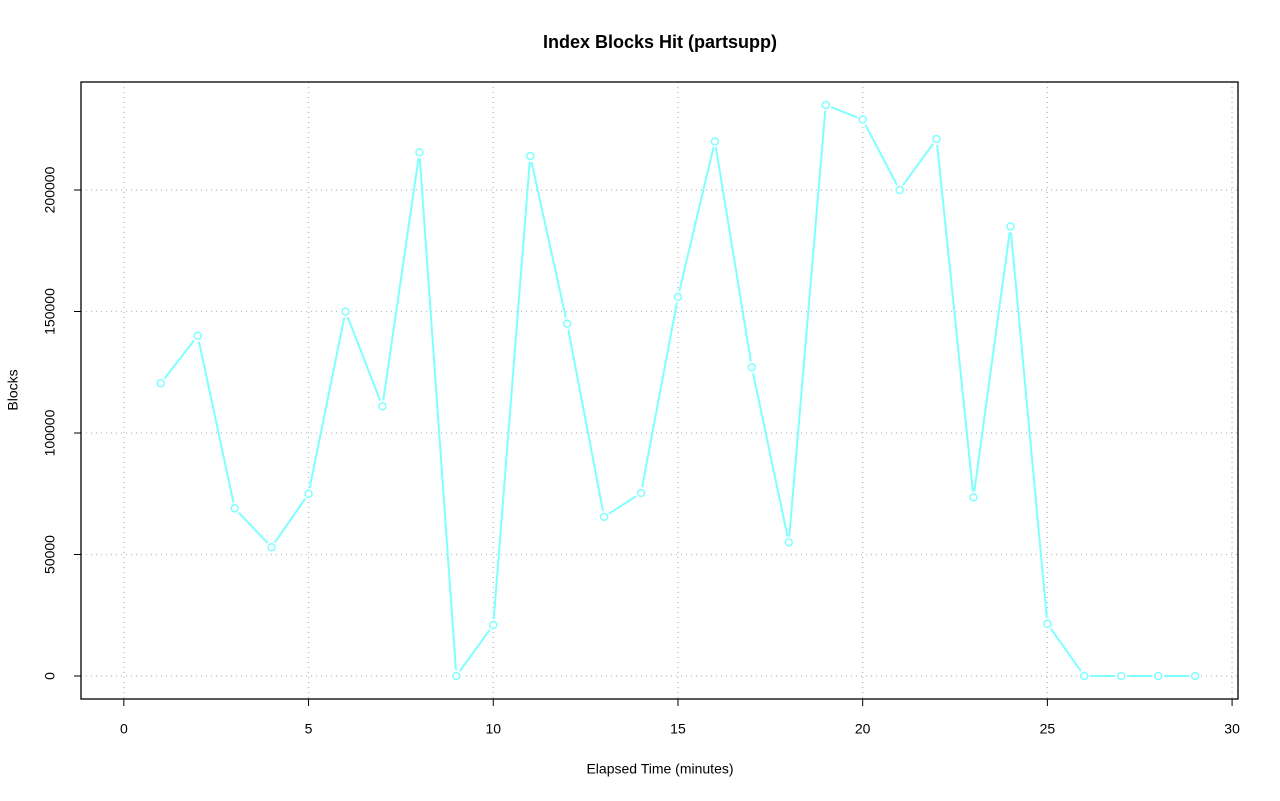 The image size is (1280, 801). I want to click on x-tick-label: 5, so click(309, 729).